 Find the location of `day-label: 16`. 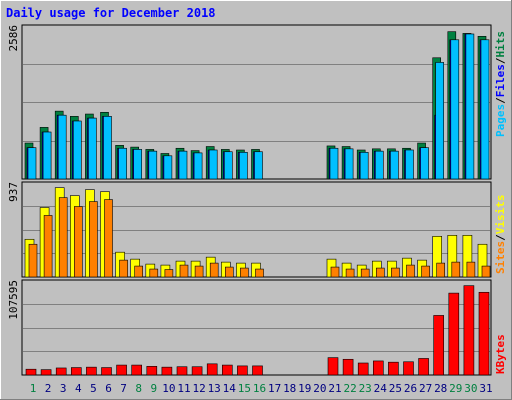

day-label: 16 is located at coordinates (259, 388).